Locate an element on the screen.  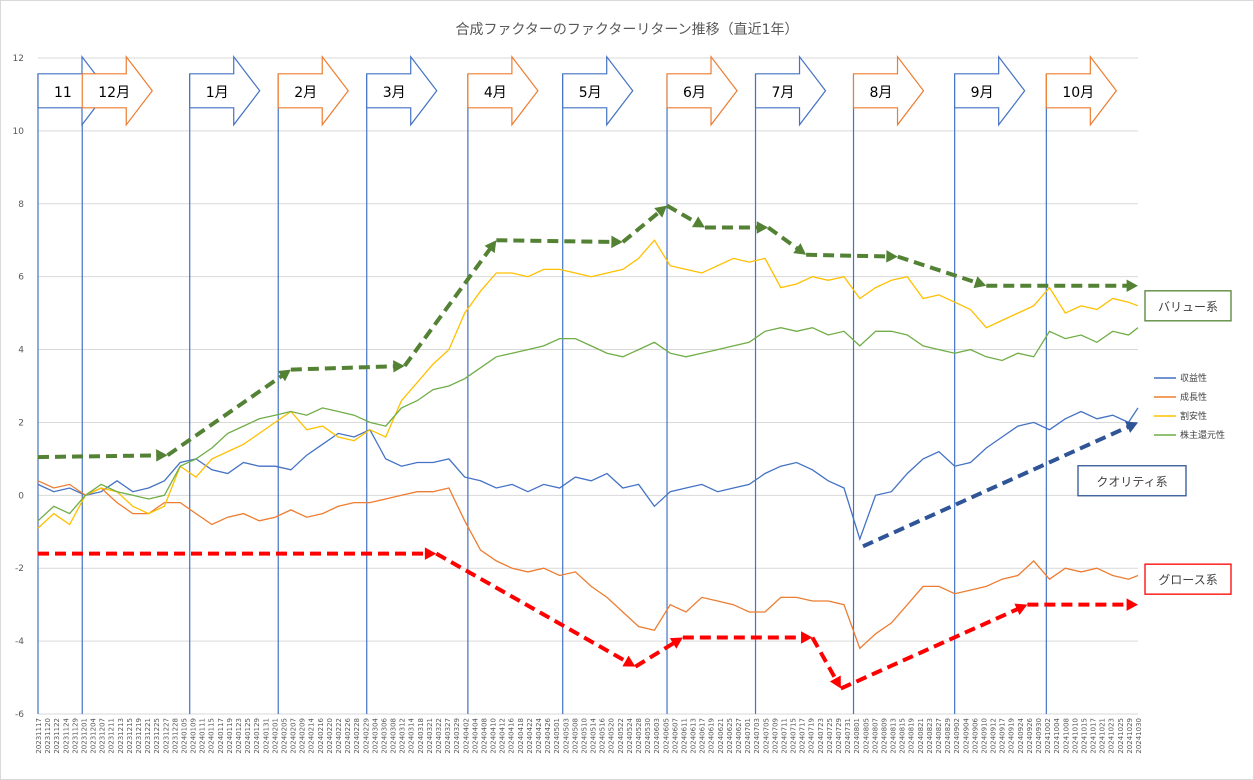
x-tick-label: 20240117 is located at coordinates (221, 736).